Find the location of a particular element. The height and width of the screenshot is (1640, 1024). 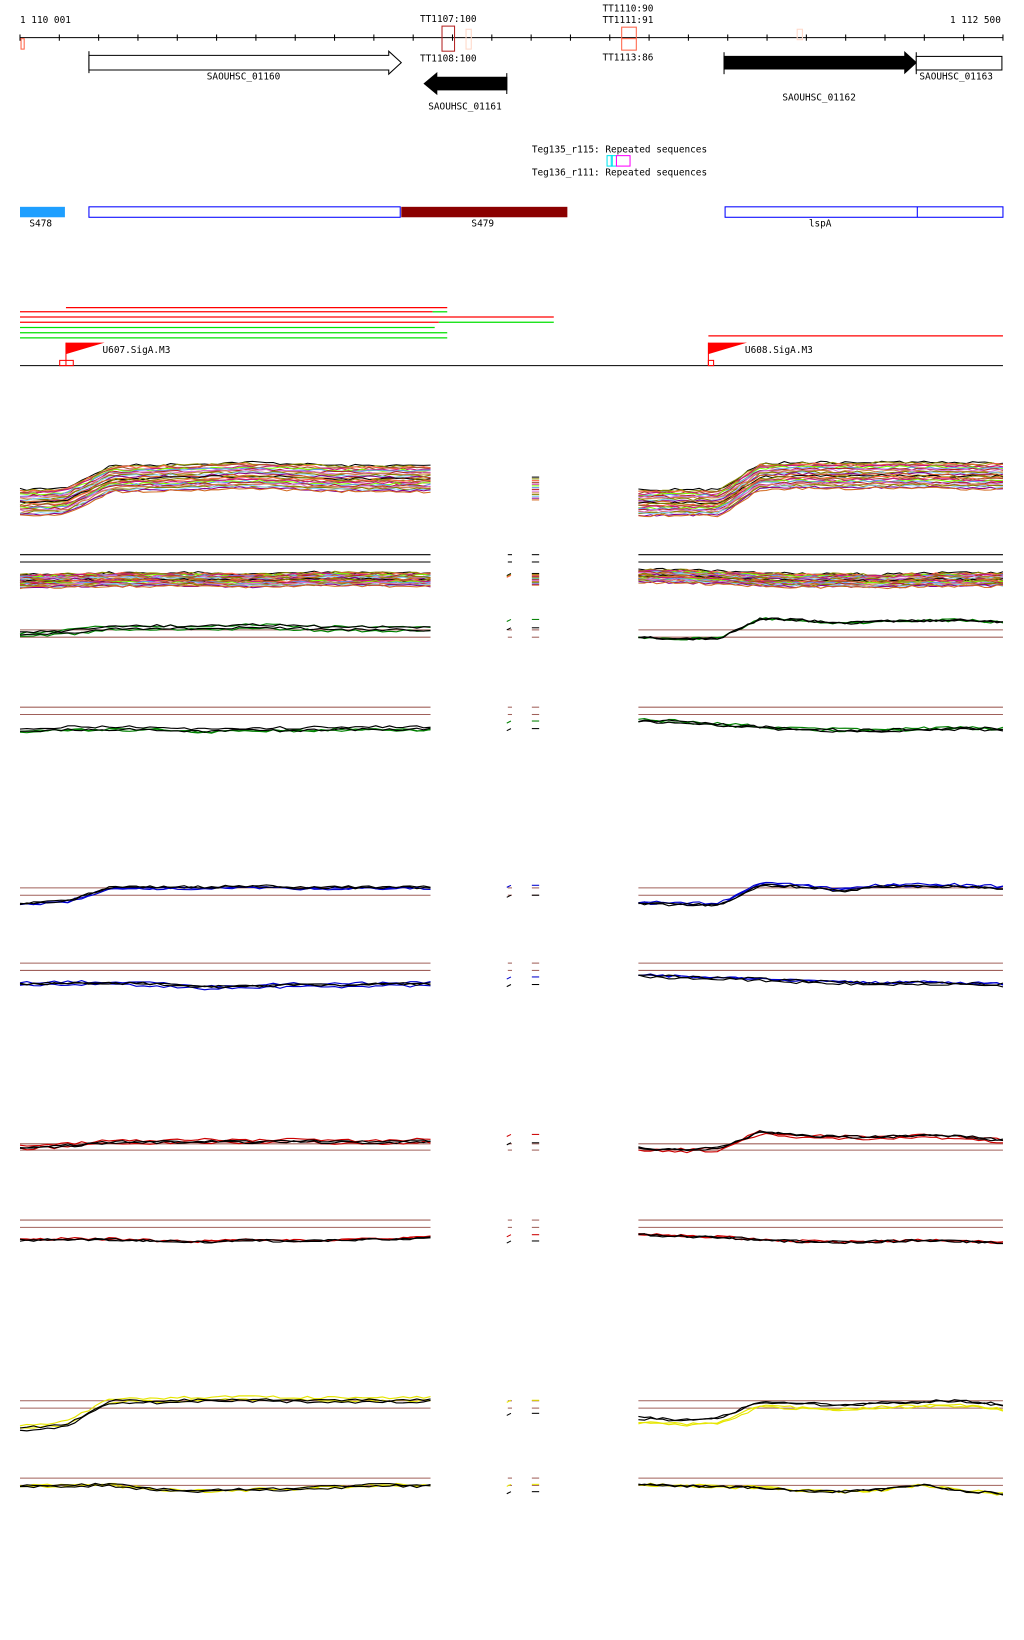

repeat-label: Teg136_r111: Repeated sequences is located at coordinates (619, 172).